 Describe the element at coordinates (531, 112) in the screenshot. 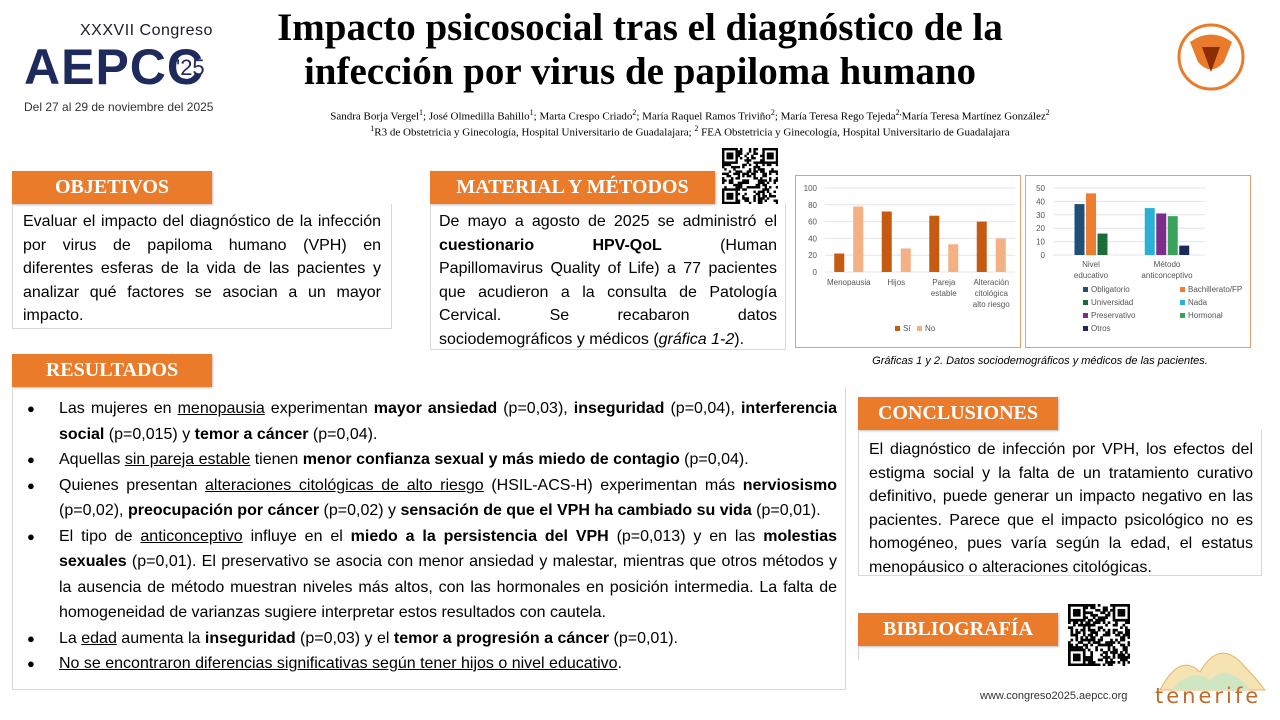

I see `sup: 1` at that location.